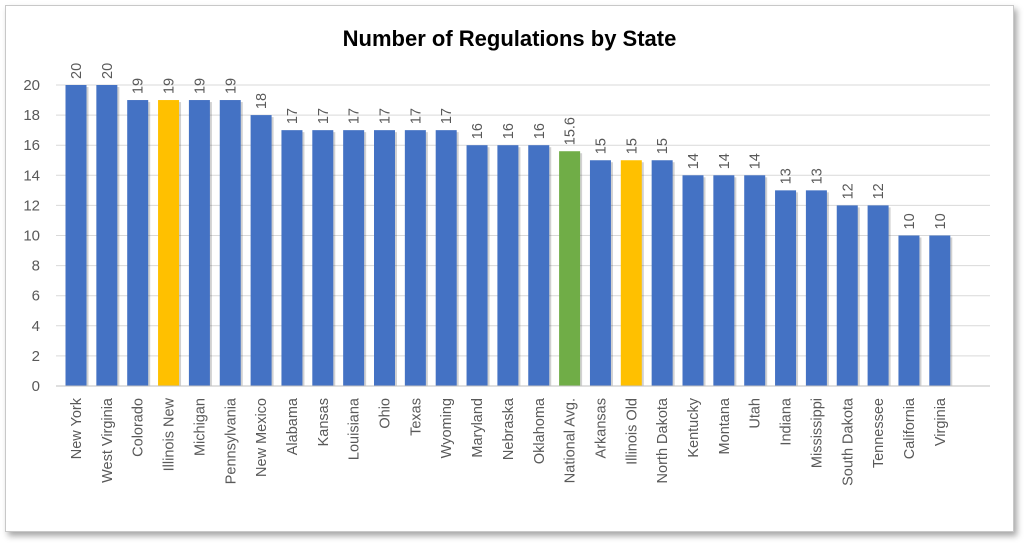  I want to click on category-label: Tennessee, so click(879, 433).